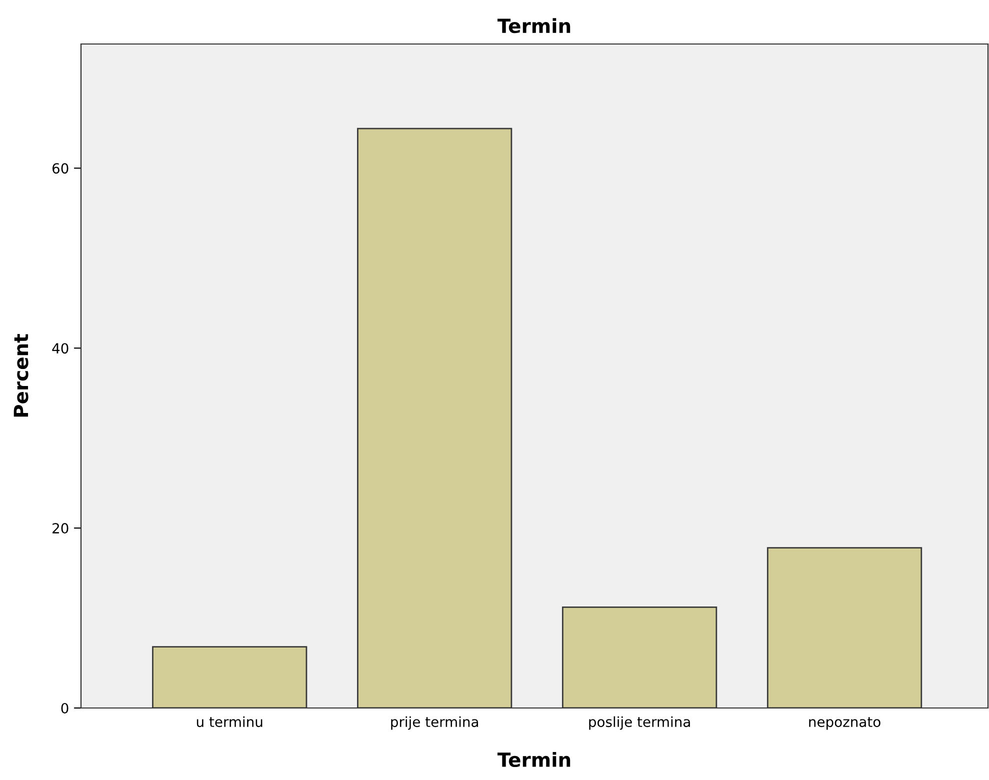  Describe the element at coordinates (533, 26) in the screenshot. I see `chart-title: Termin` at that location.